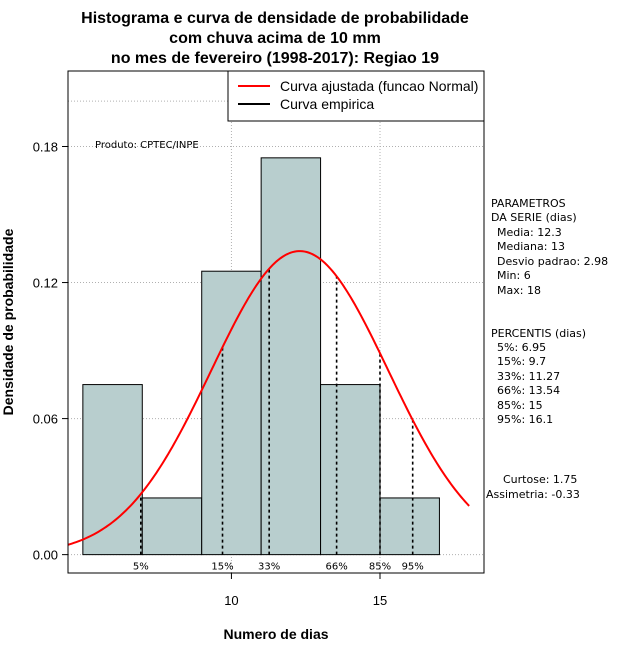  Describe the element at coordinates (529, 232) in the screenshot. I see `parameter-mean: Media: 12.3` at that location.